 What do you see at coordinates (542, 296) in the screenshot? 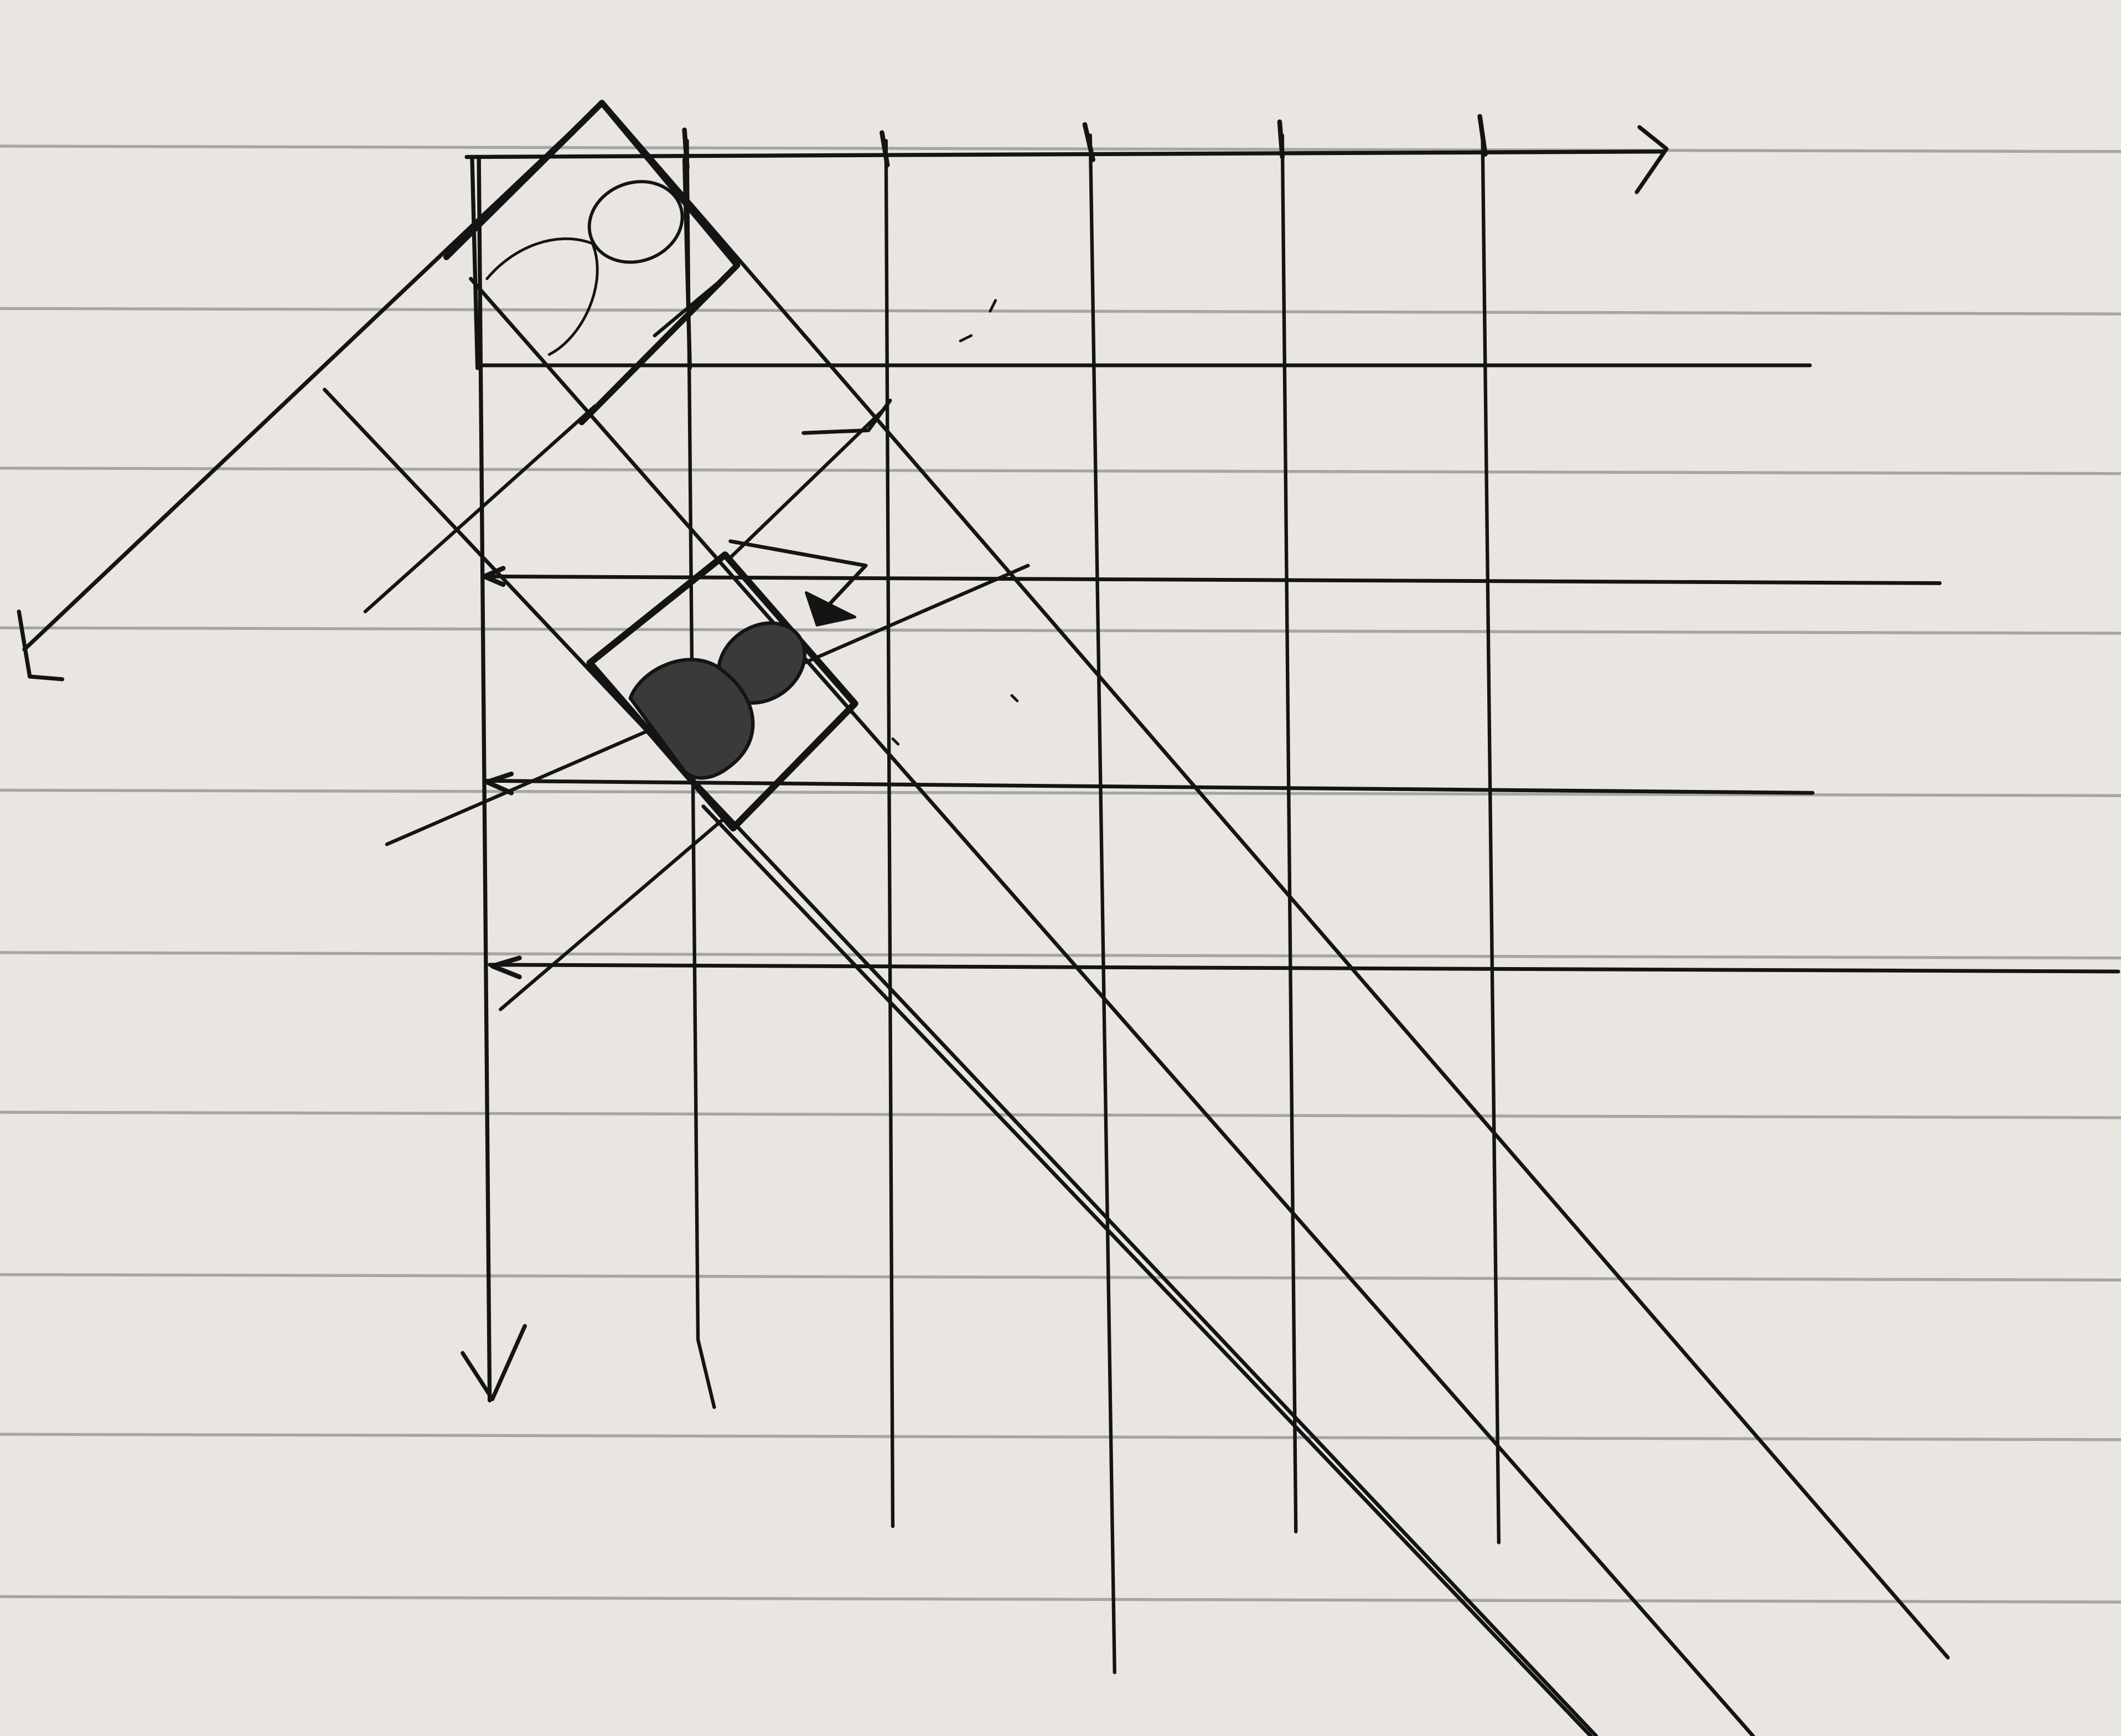
I see `top-body-outline` at bounding box center [542, 296].